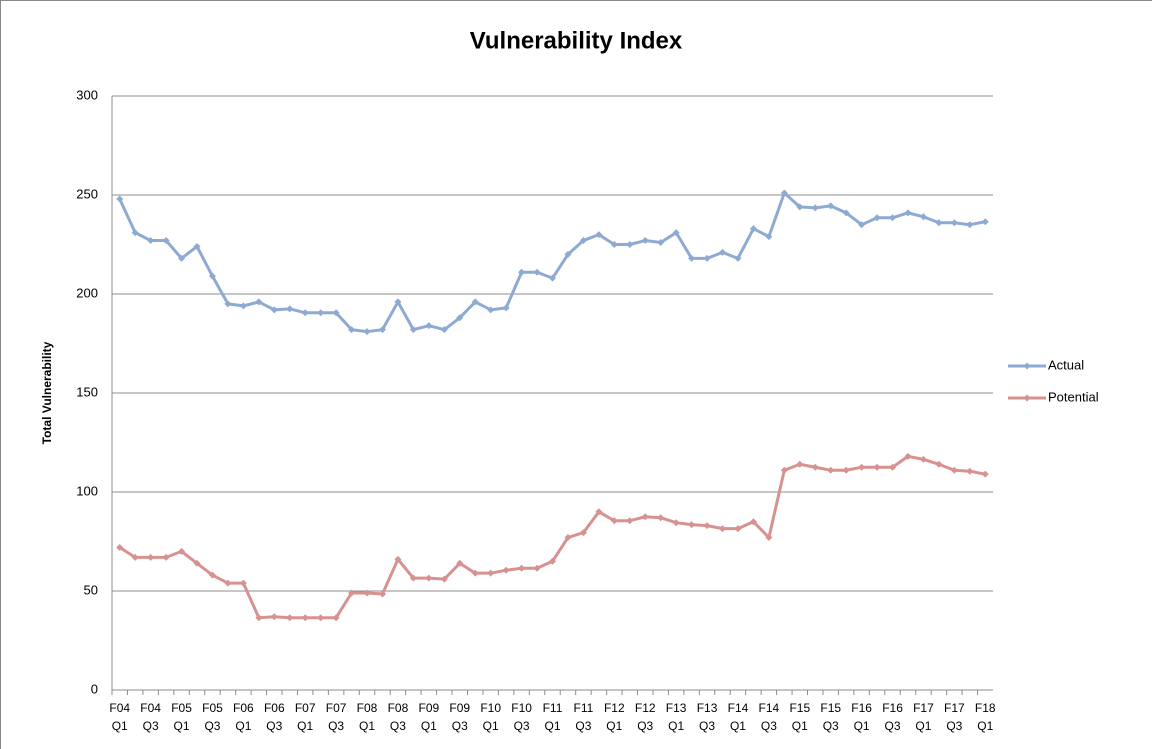 Image resolution: width=1152 pixels, height=749 pixels. Describe the element at coordinates (576, 40) in the screenshot. I see `chart-title: Vulnerability Index` at that location.